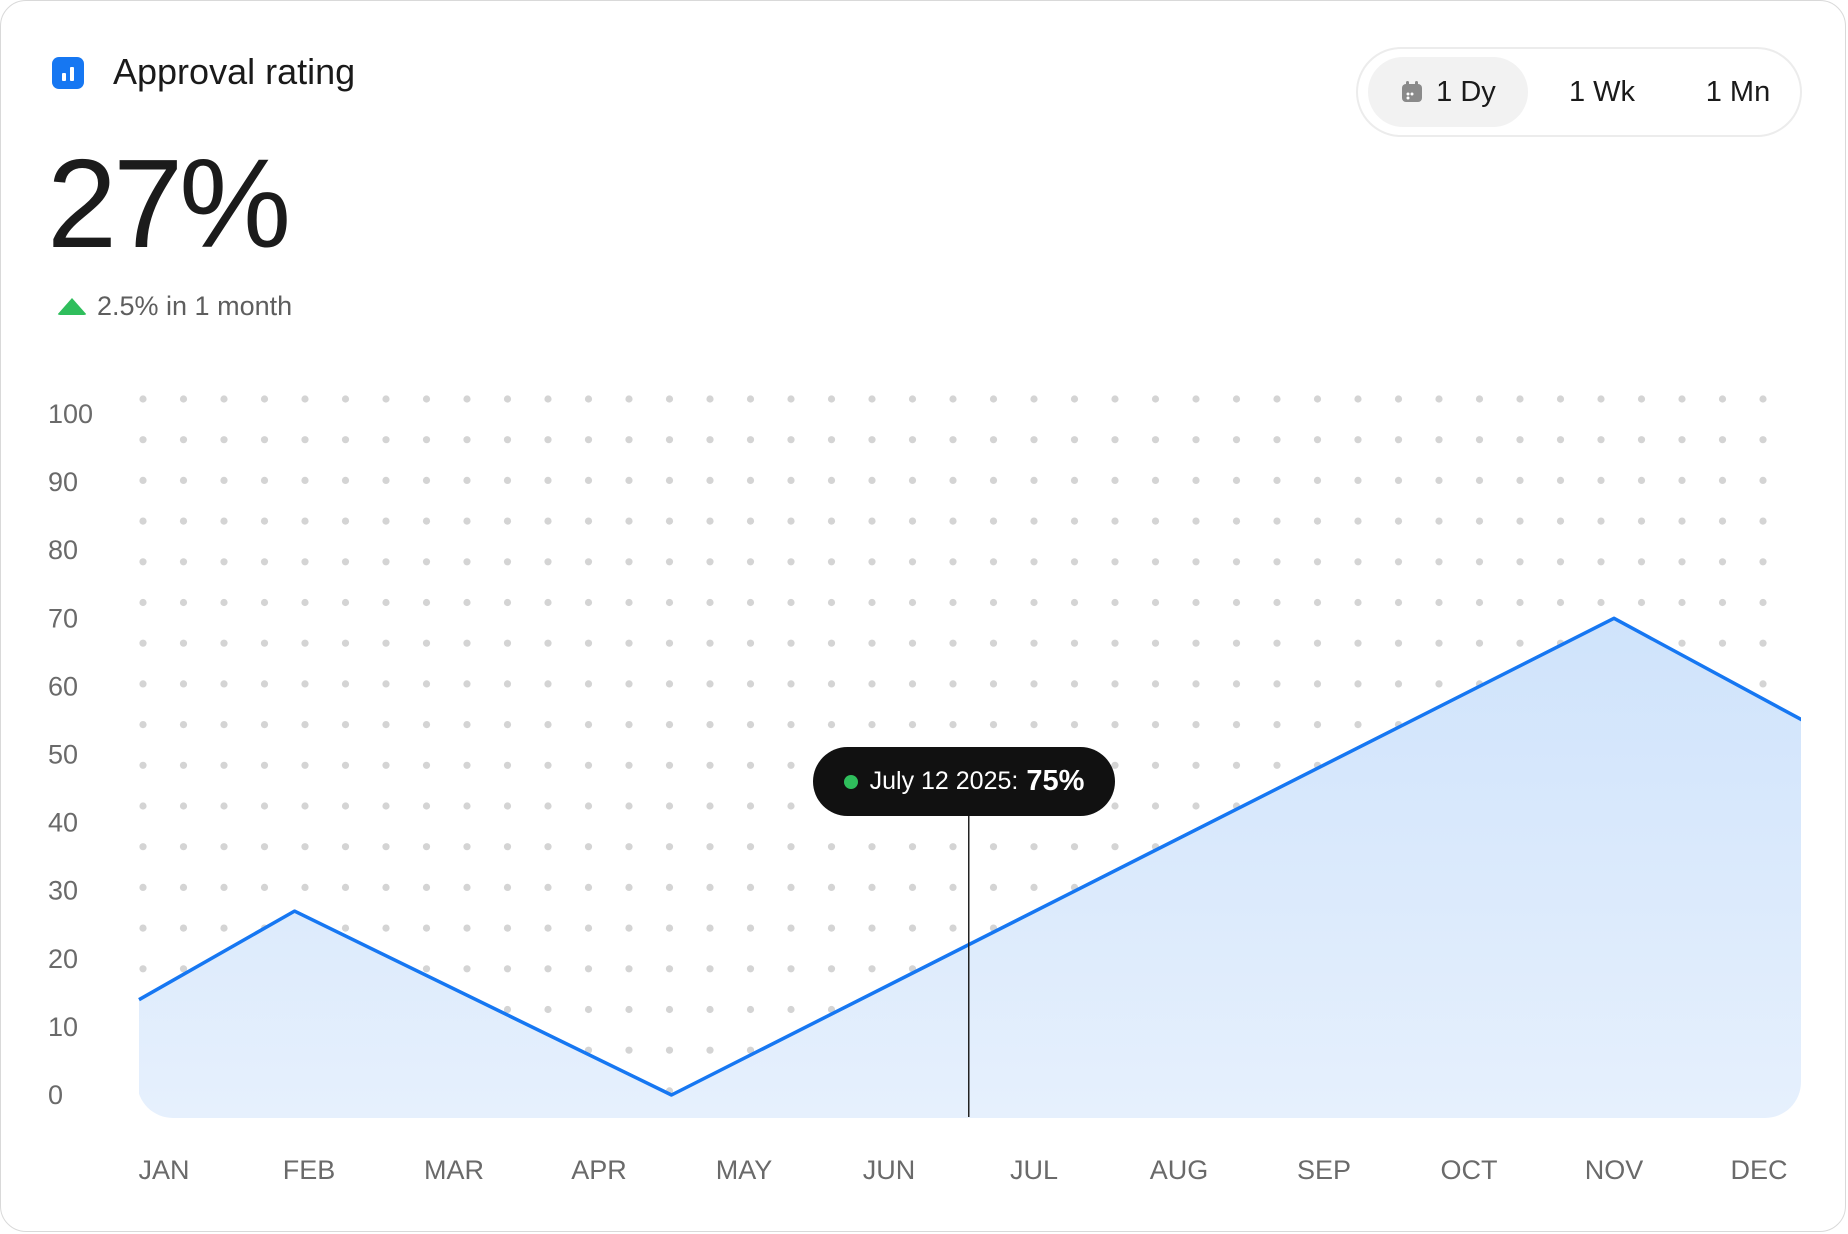  I want to click on delta-text: 2.5% in 1 month, so click(195, 306).